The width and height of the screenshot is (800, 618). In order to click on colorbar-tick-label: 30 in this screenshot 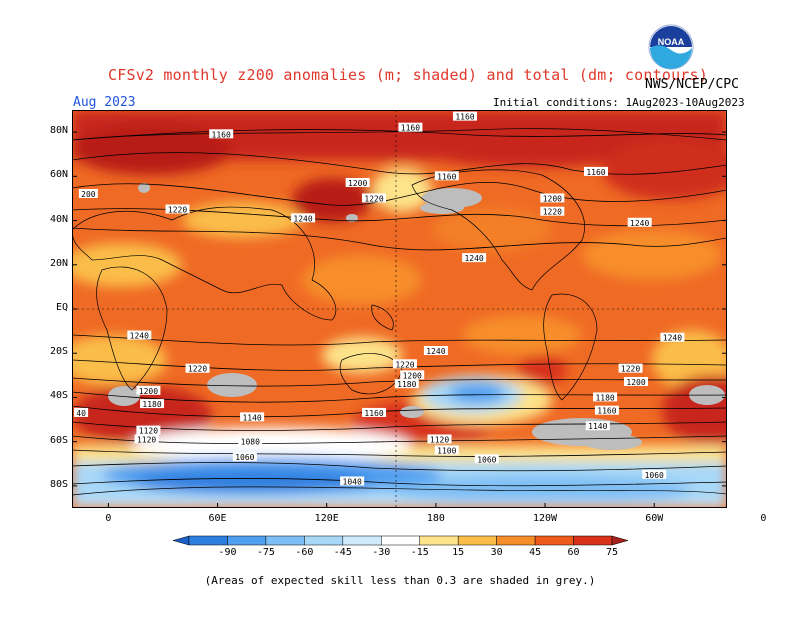, I will do `click(497, 552)`.